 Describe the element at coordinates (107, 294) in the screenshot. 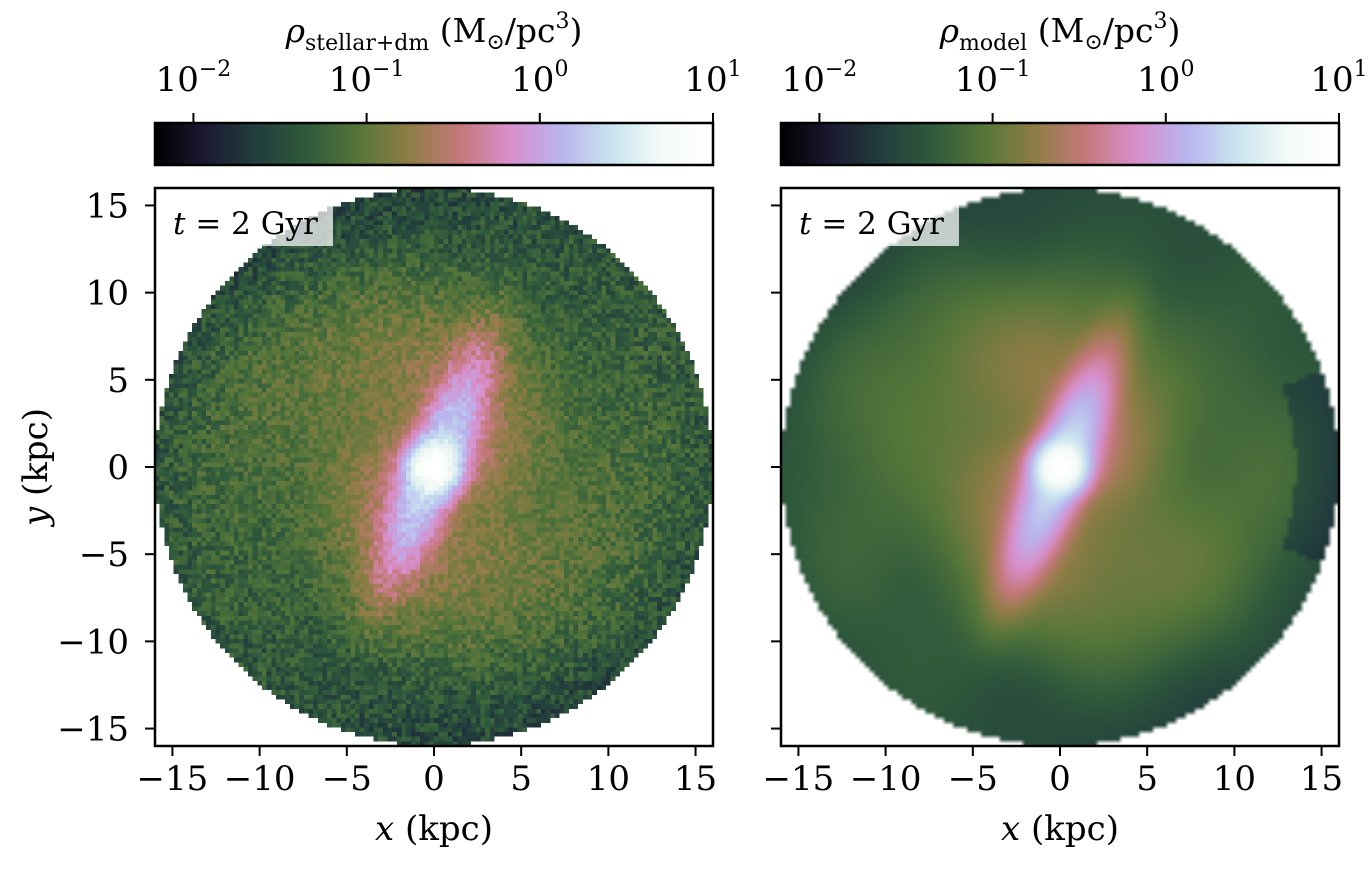

I see `y-tick-label: 10` at that location.